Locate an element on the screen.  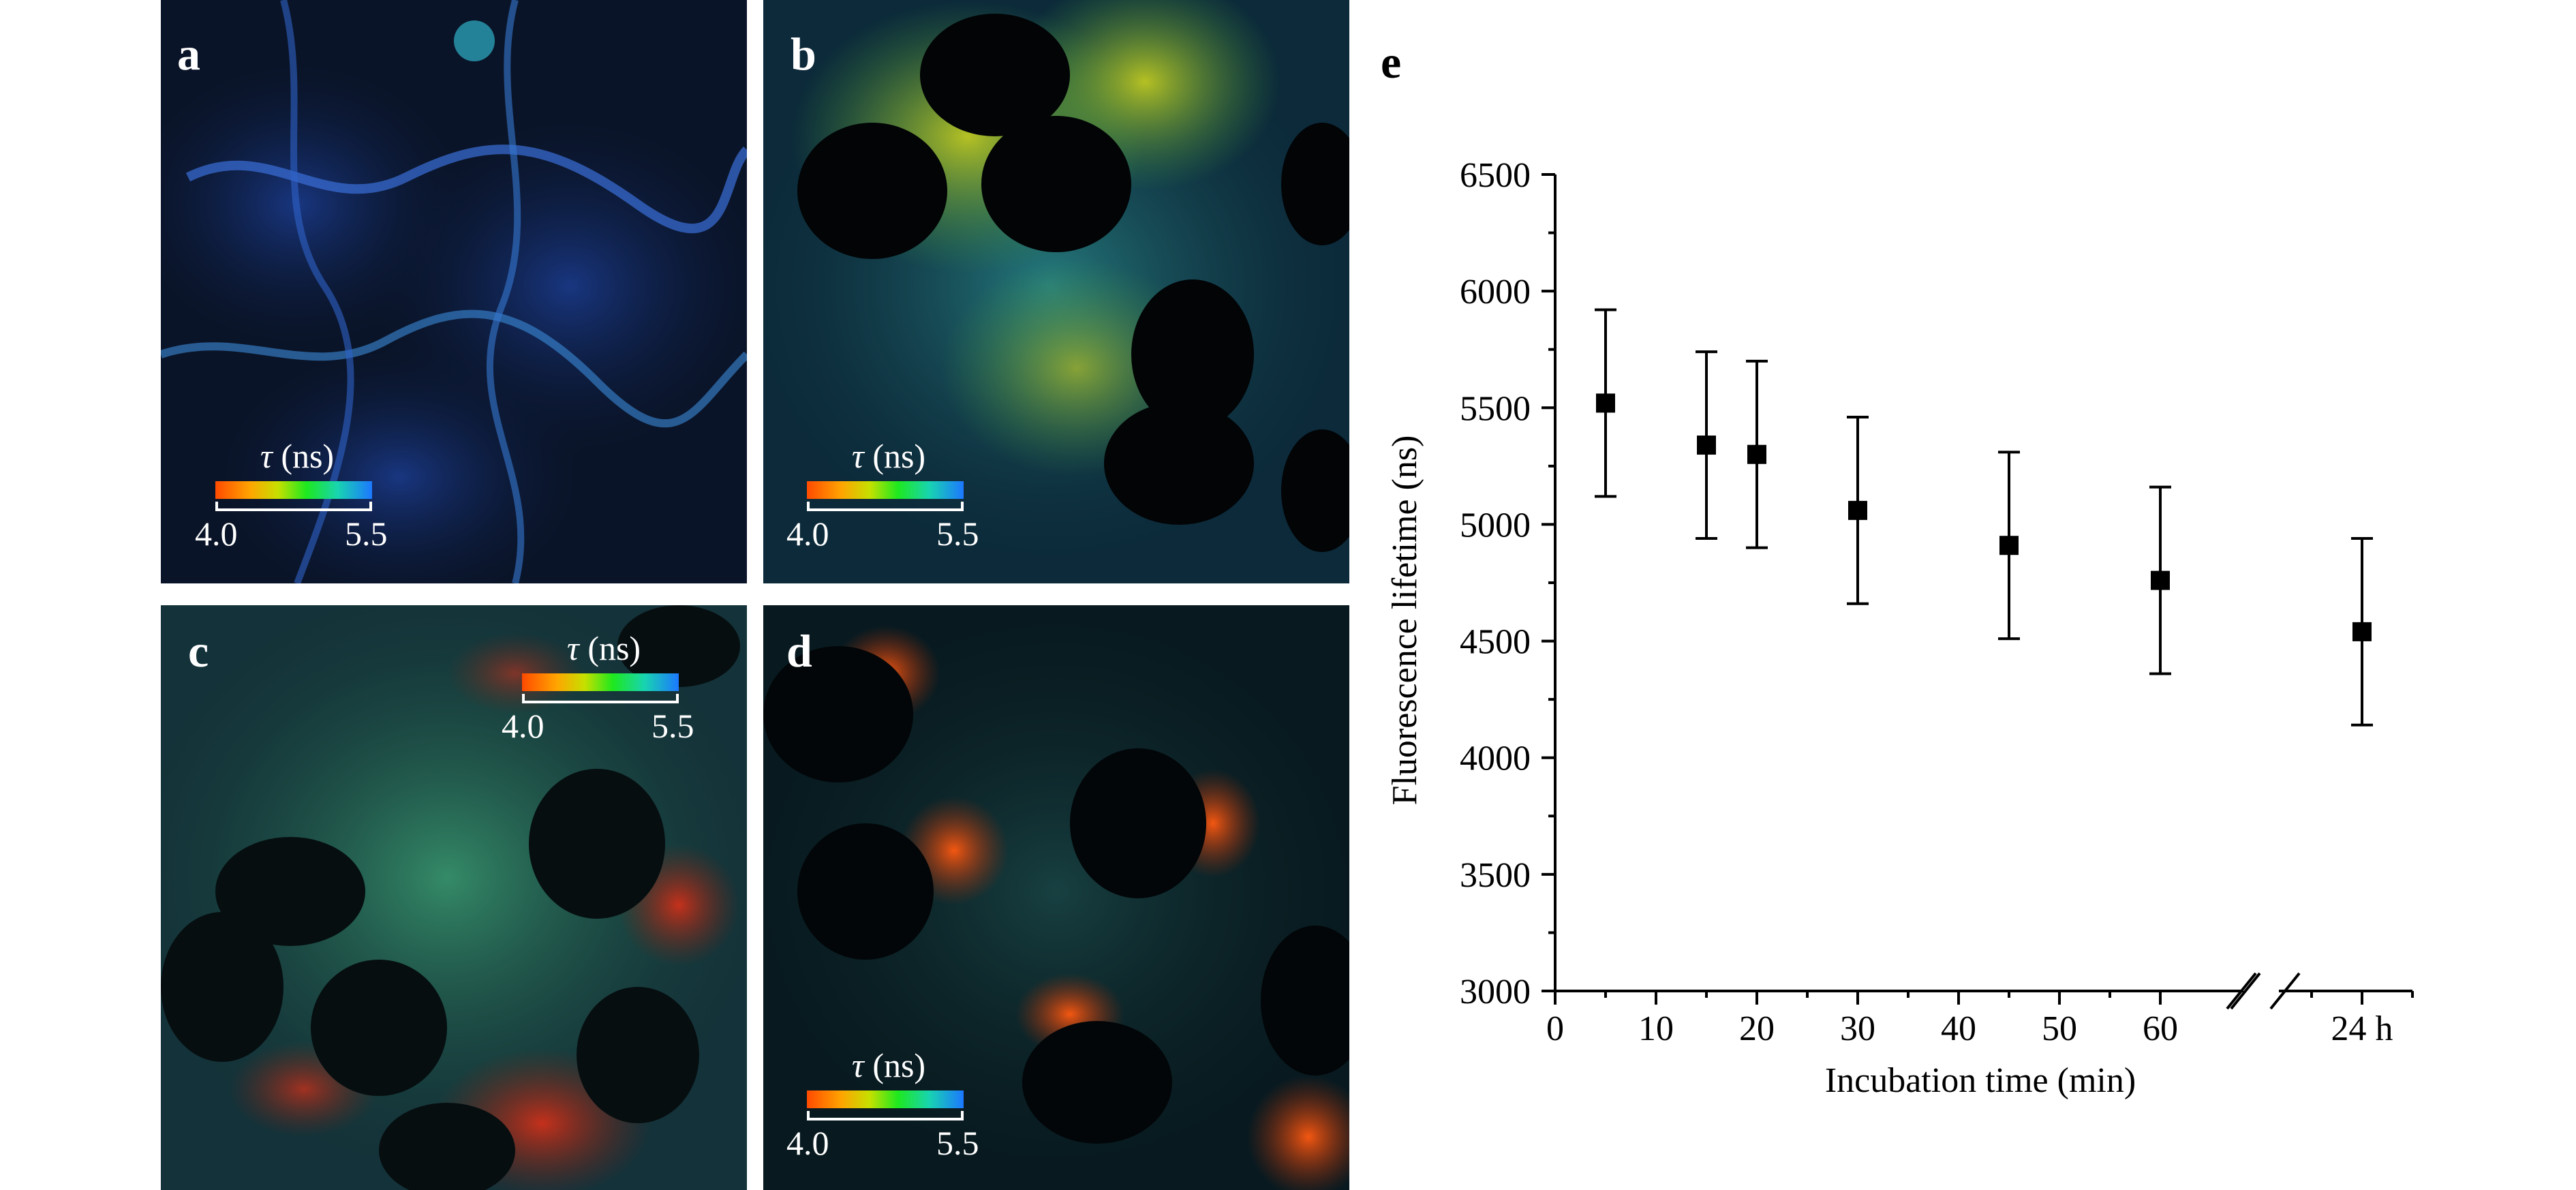
panel-c: c τ (ns) 4.0 5.5 is located at coordinates (454, 897).